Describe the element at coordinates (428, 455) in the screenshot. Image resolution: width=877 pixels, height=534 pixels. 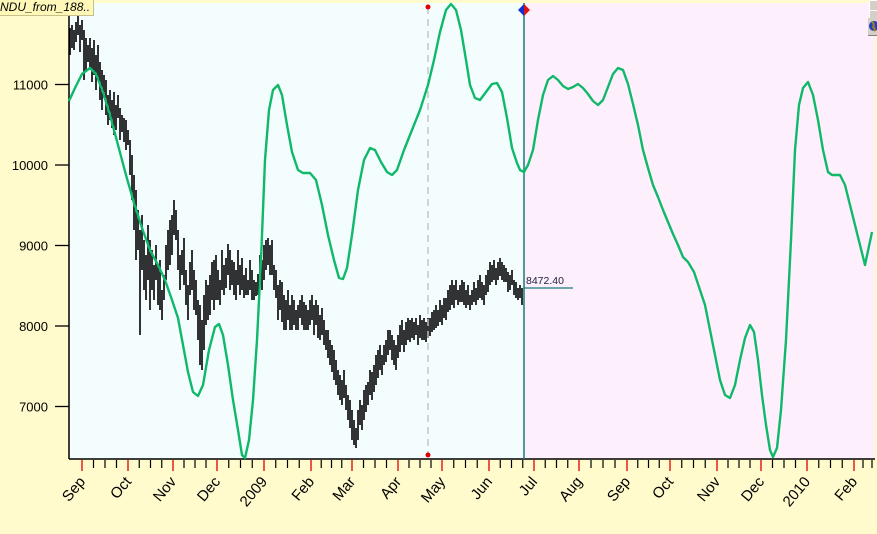
I see `marker-dot-bottom` at that location.